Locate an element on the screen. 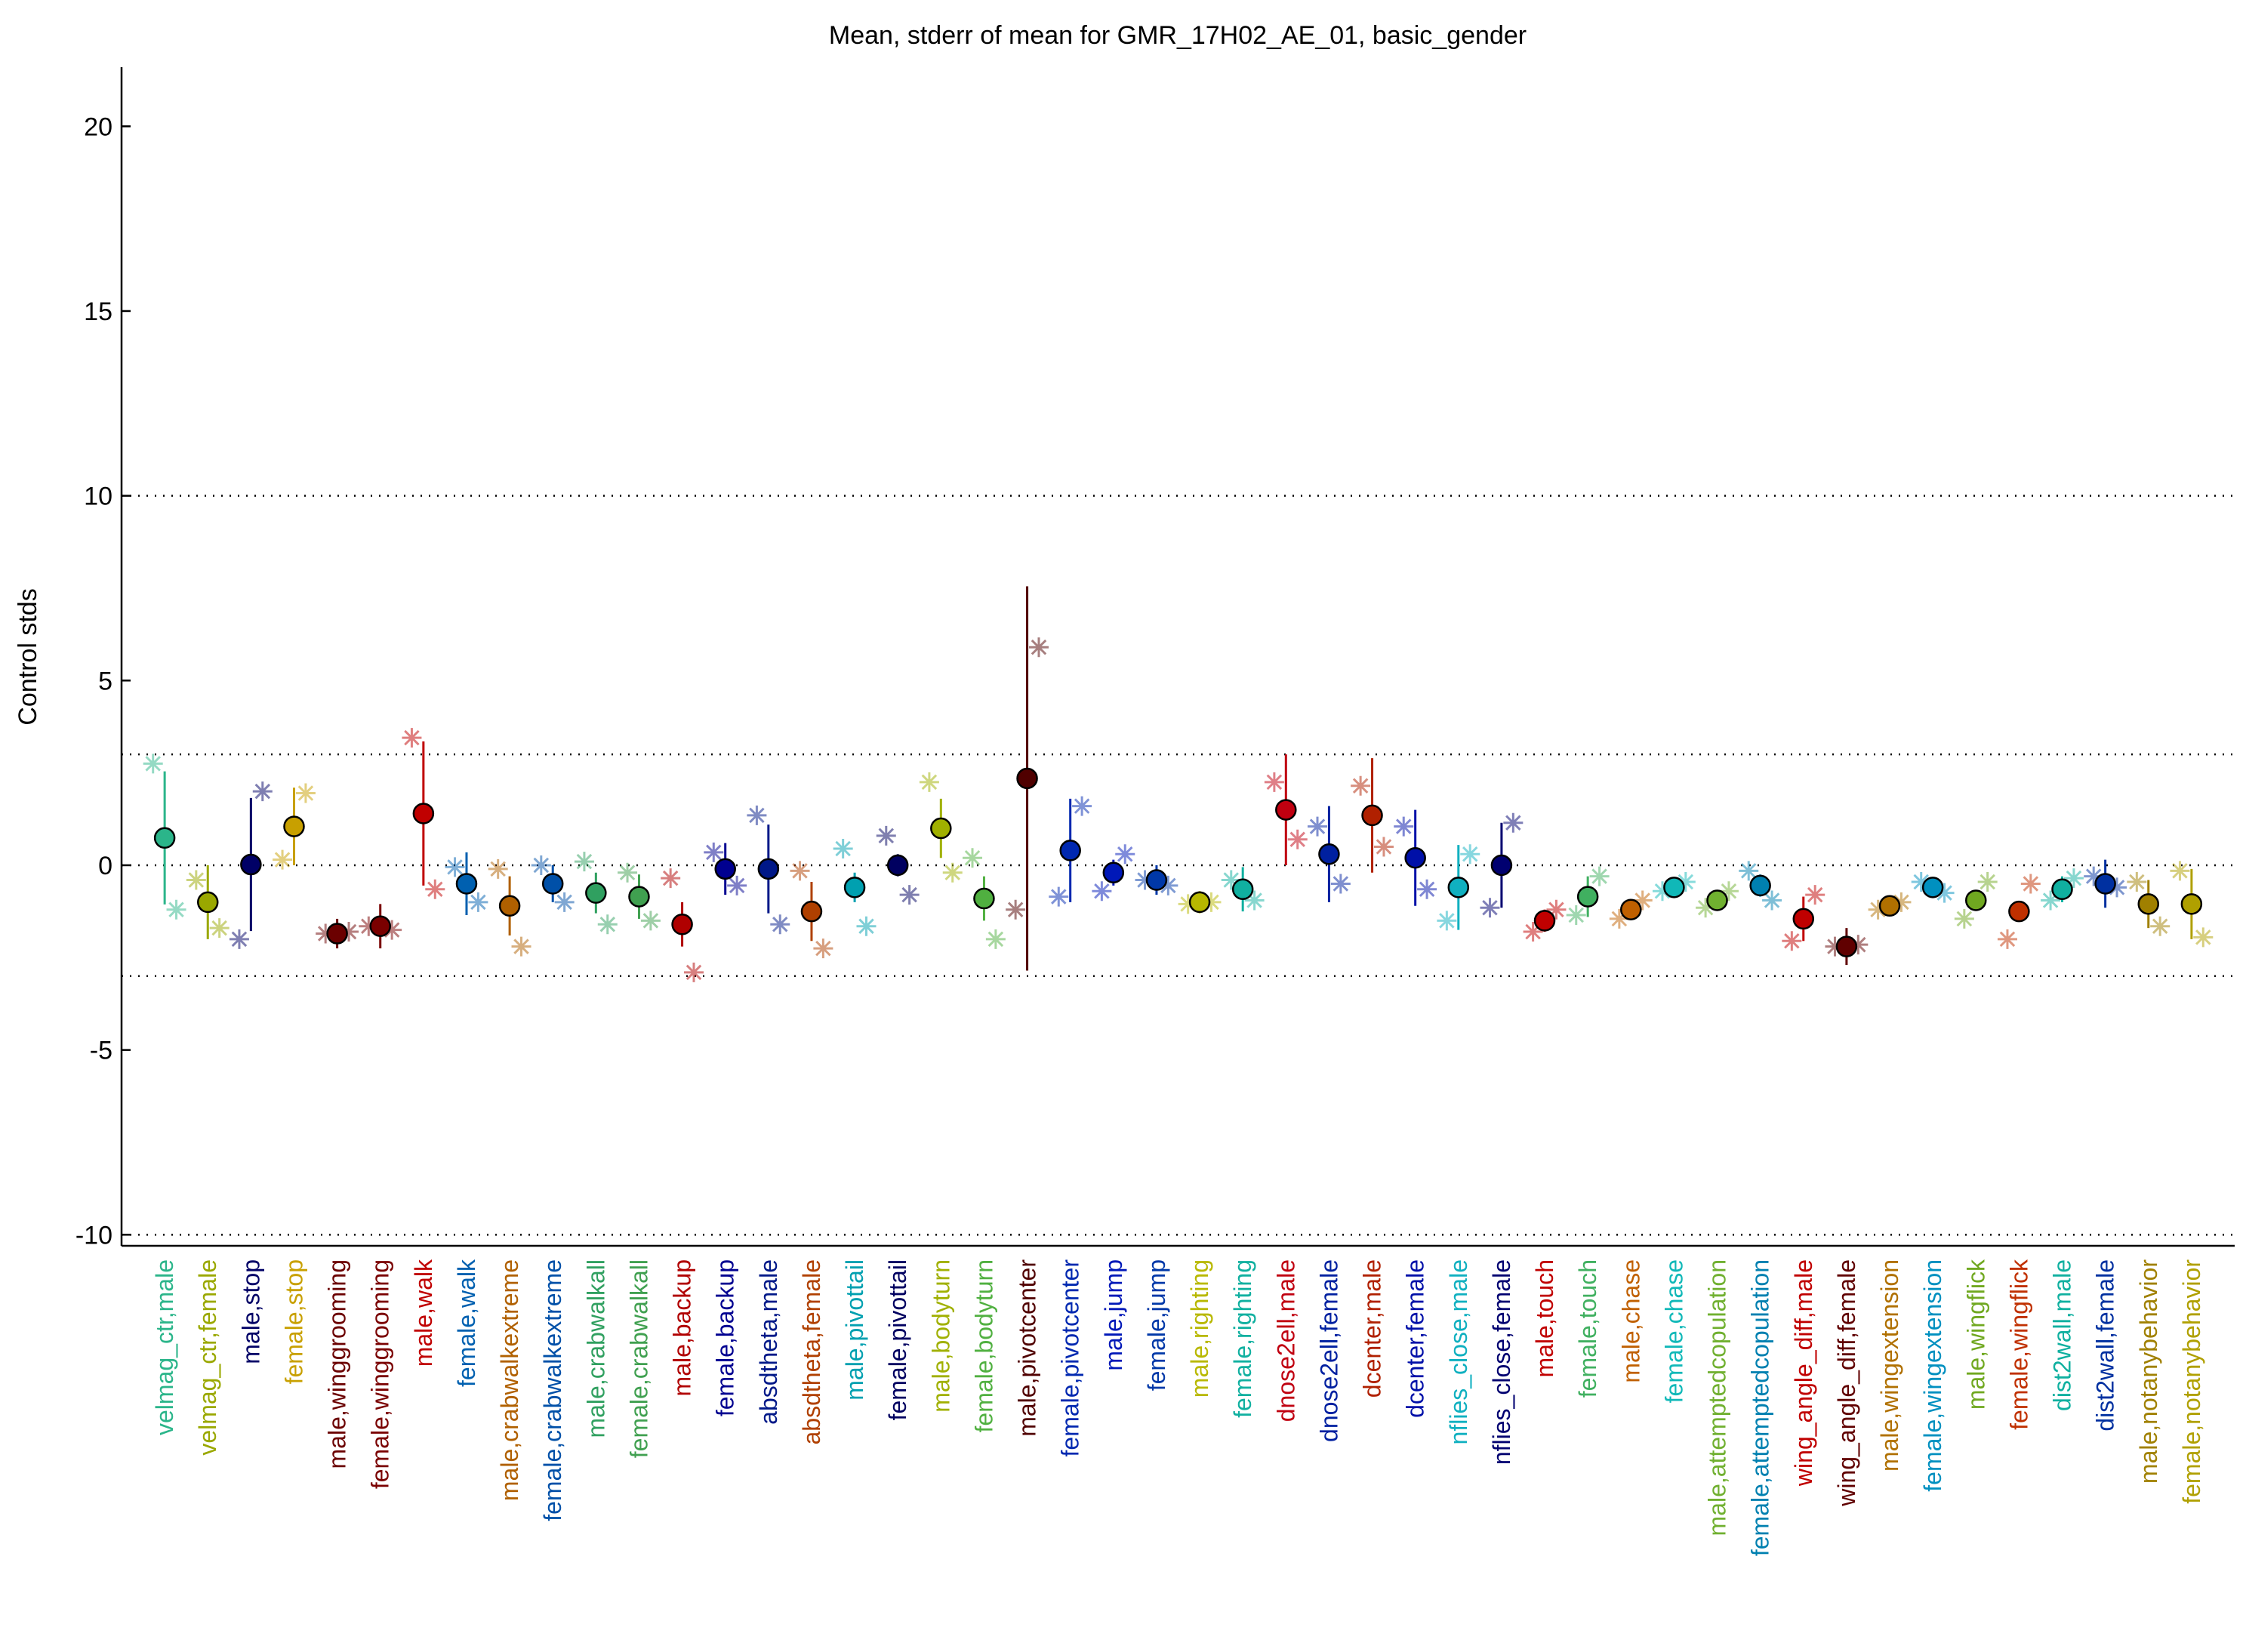 This screenshot has width=2246, height=1652. x-tick-label: female,bodyturn is located at coordinates (984, 1346).